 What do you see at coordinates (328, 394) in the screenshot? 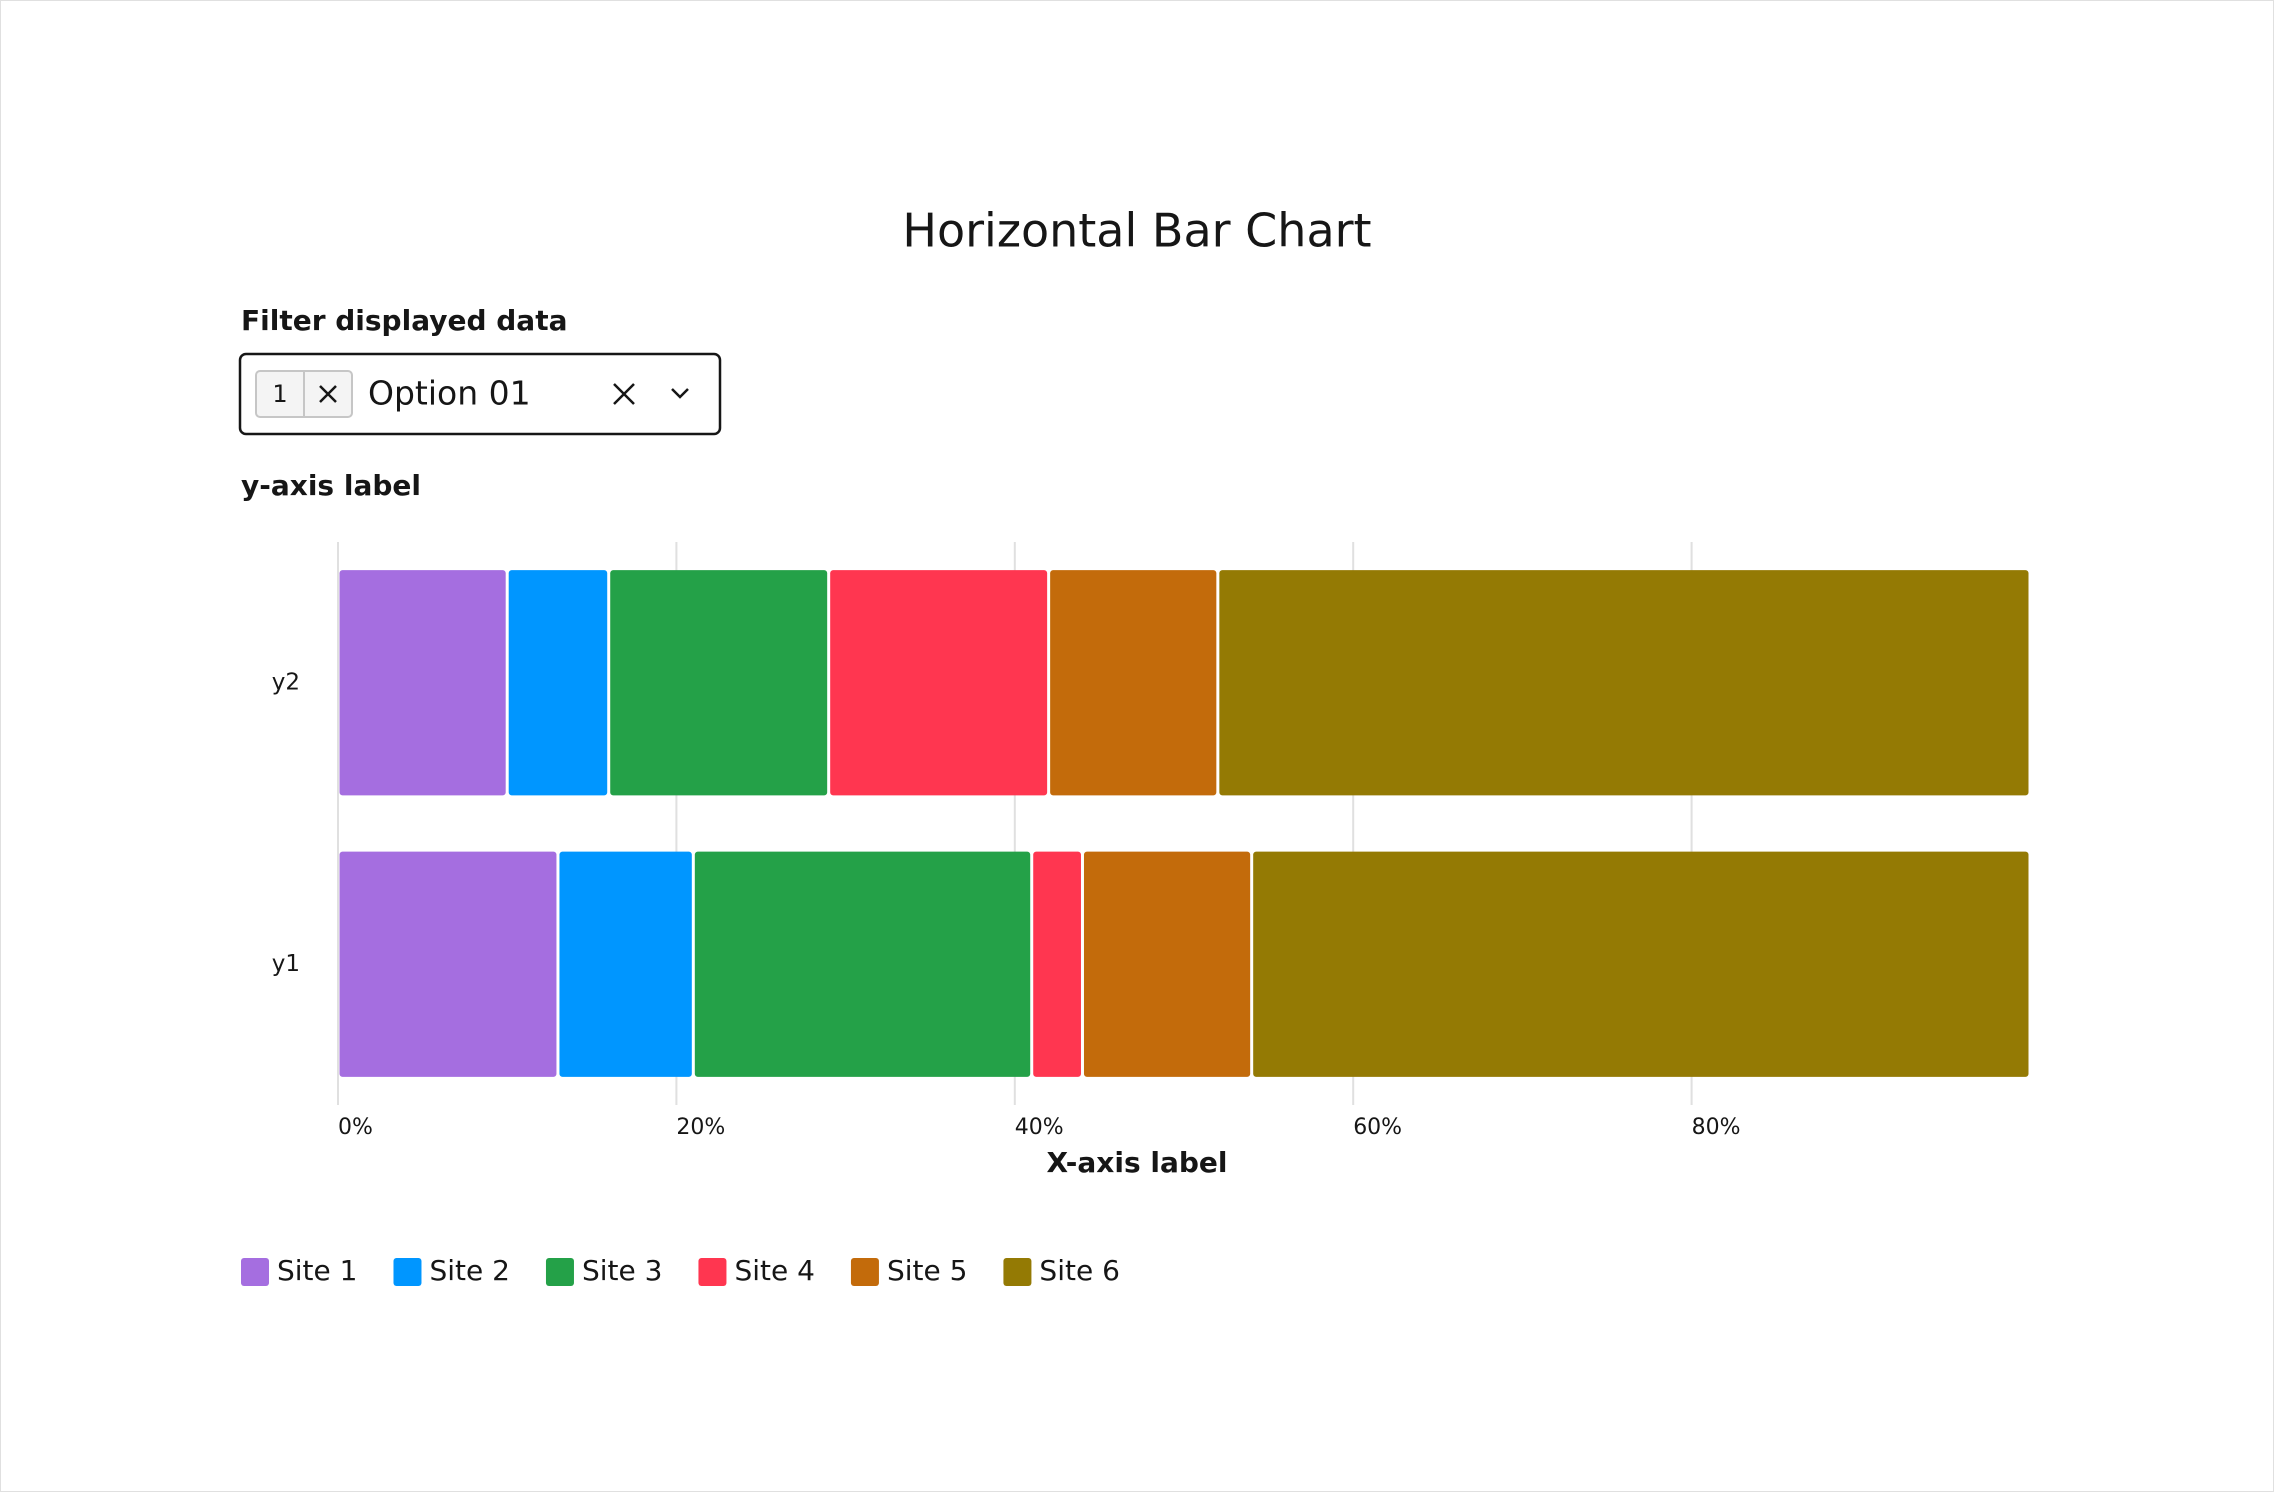
I see `chip-remove-icon` at bounding box center [328, 394].